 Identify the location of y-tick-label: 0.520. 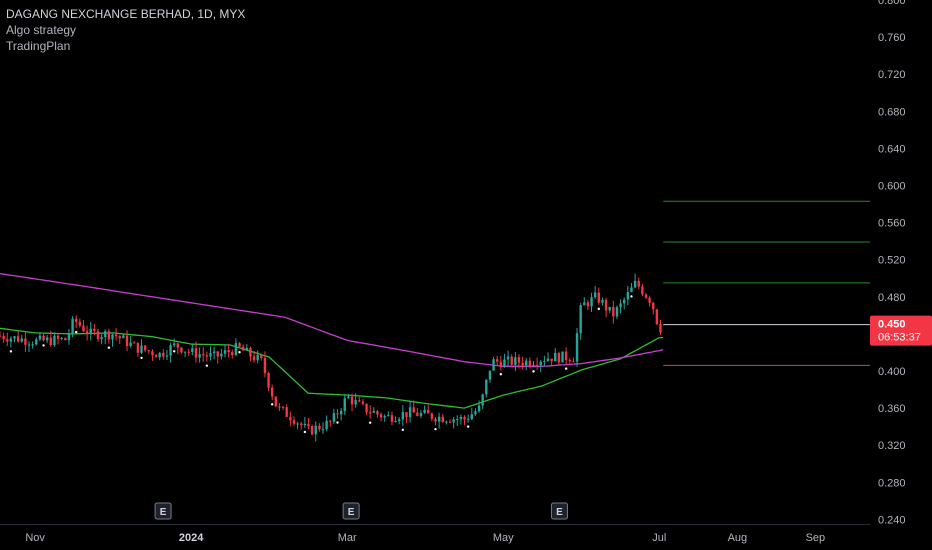
(892, 261).